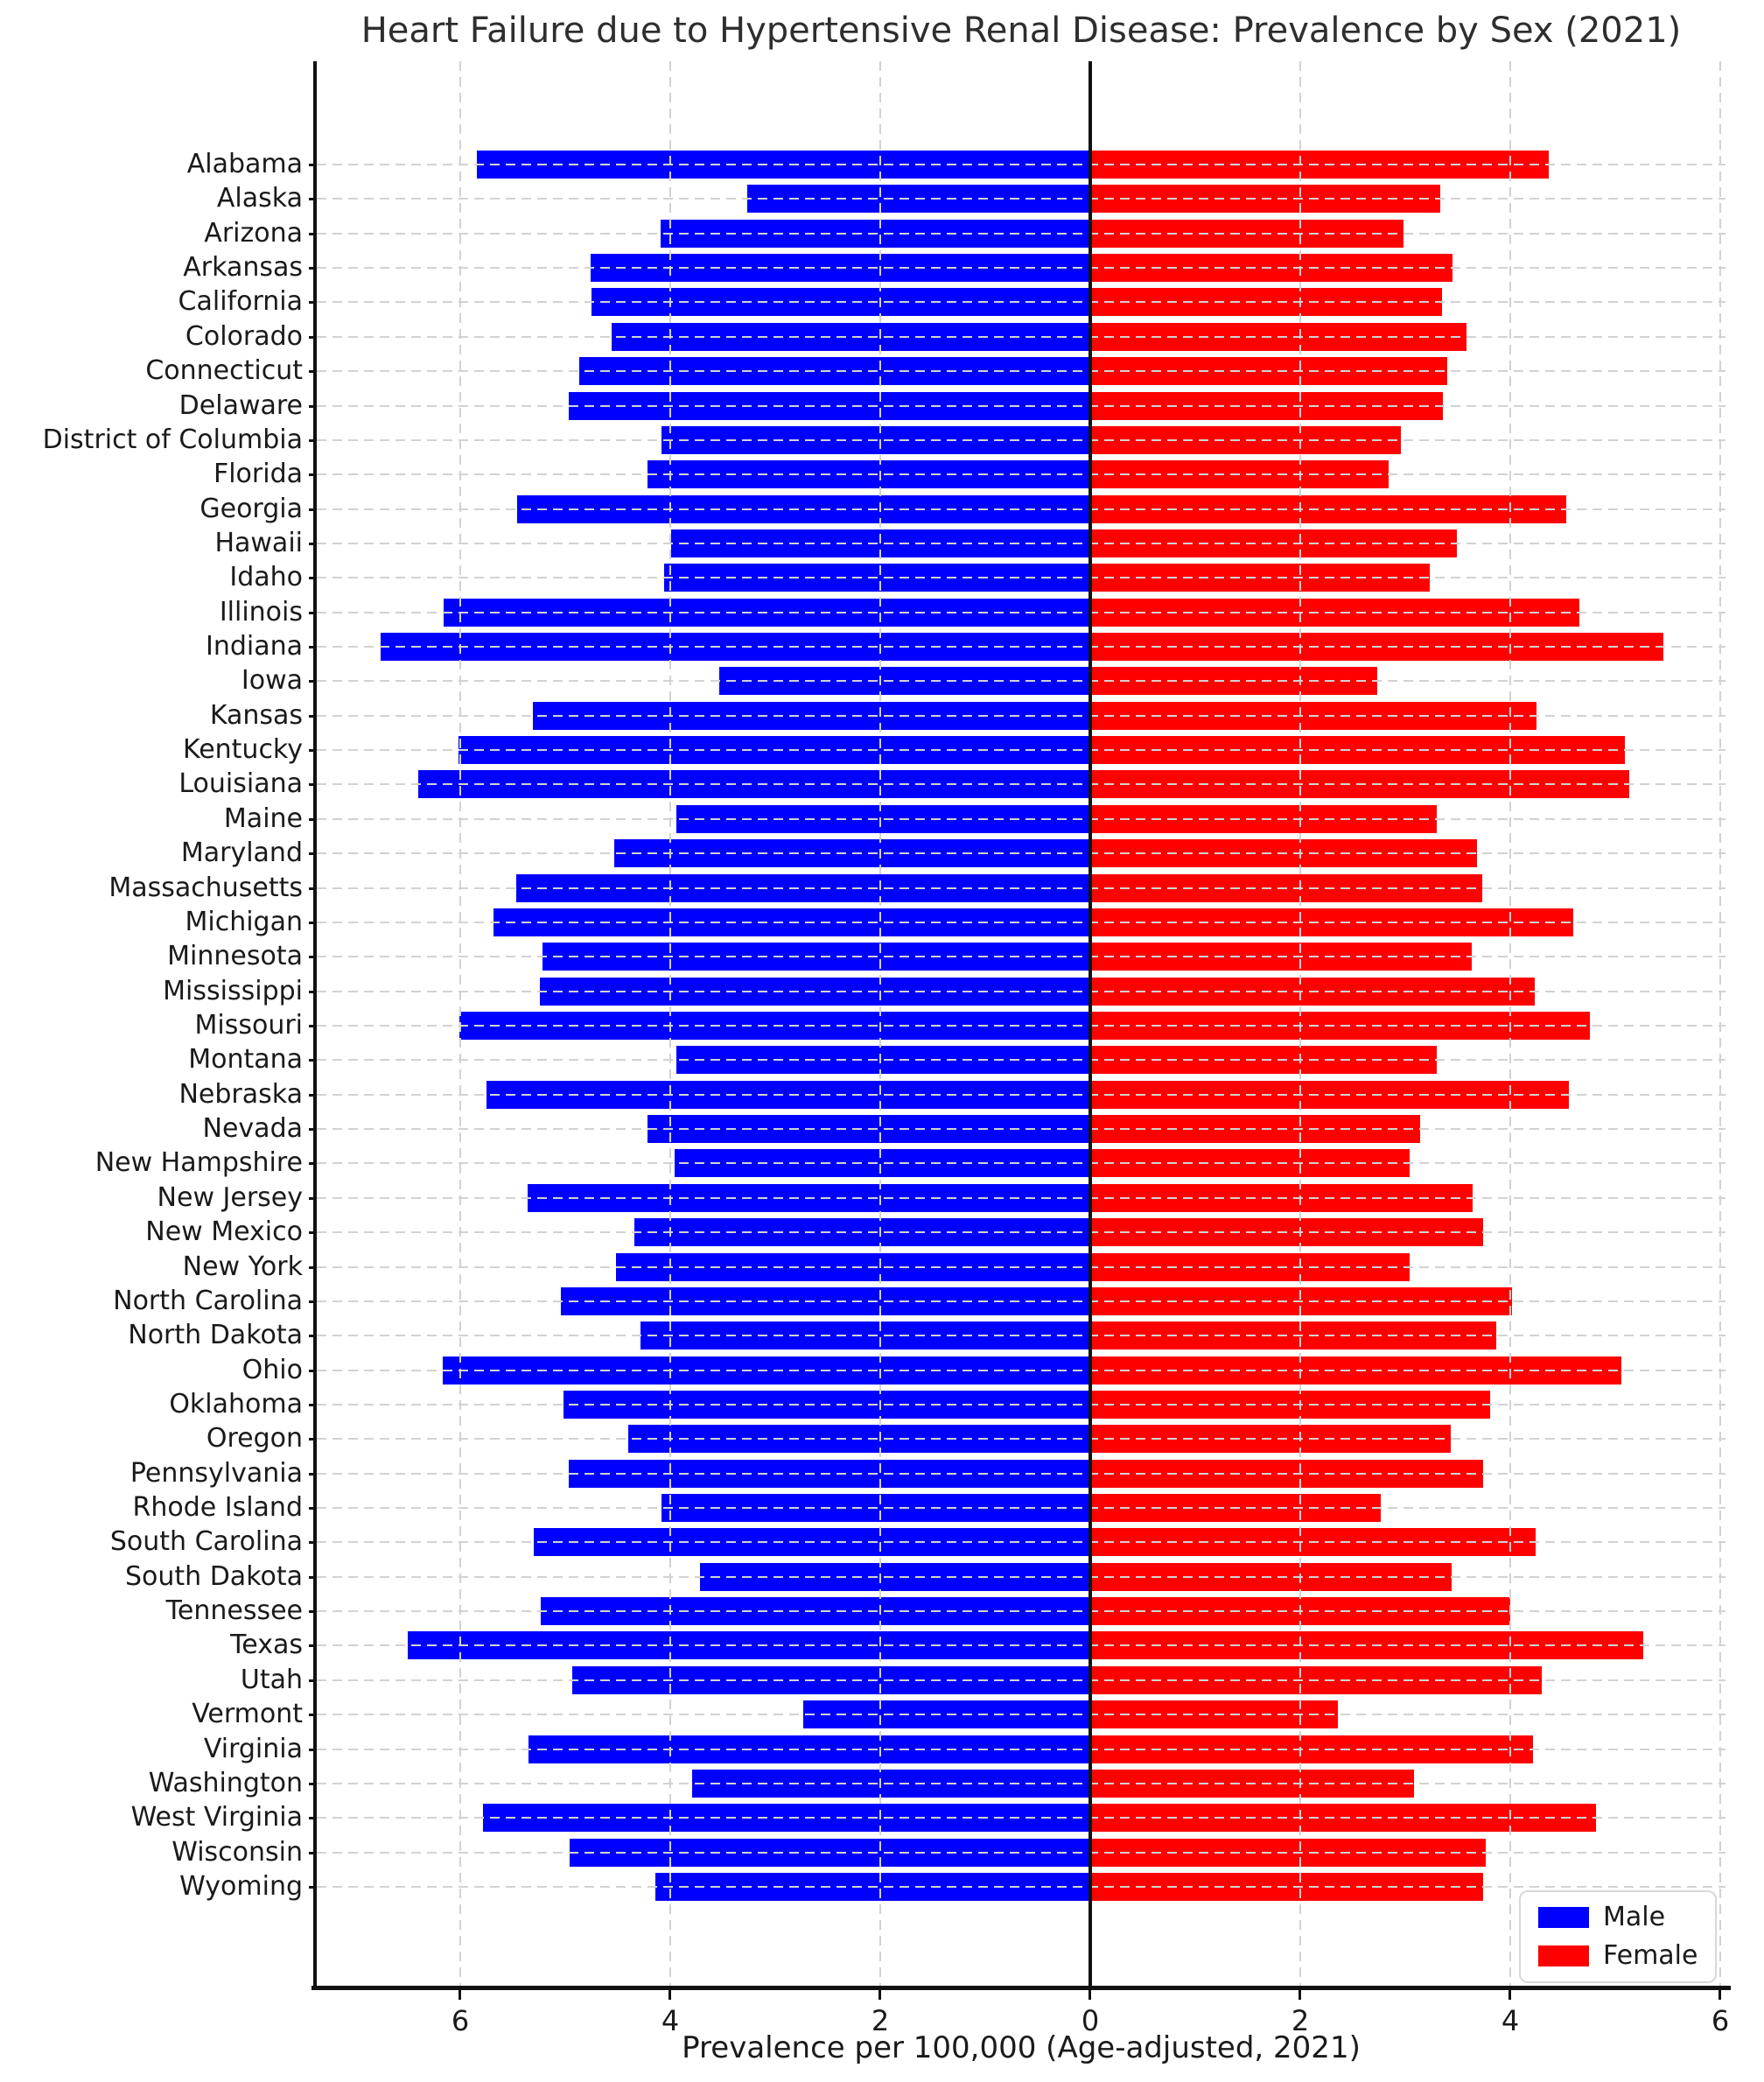 The width and height of the screenshot is (1764, 2082). Describe the element at coordinates (254, 646) in the screenshot. I see `y-tick-label: Indiana` at that location.